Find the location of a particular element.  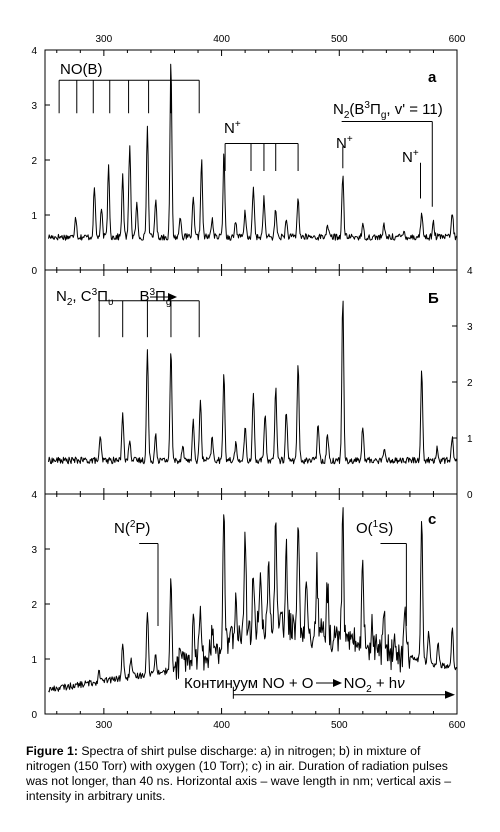

x-tick-label-bottom-400: 400 is located at coordinates (221, 725).